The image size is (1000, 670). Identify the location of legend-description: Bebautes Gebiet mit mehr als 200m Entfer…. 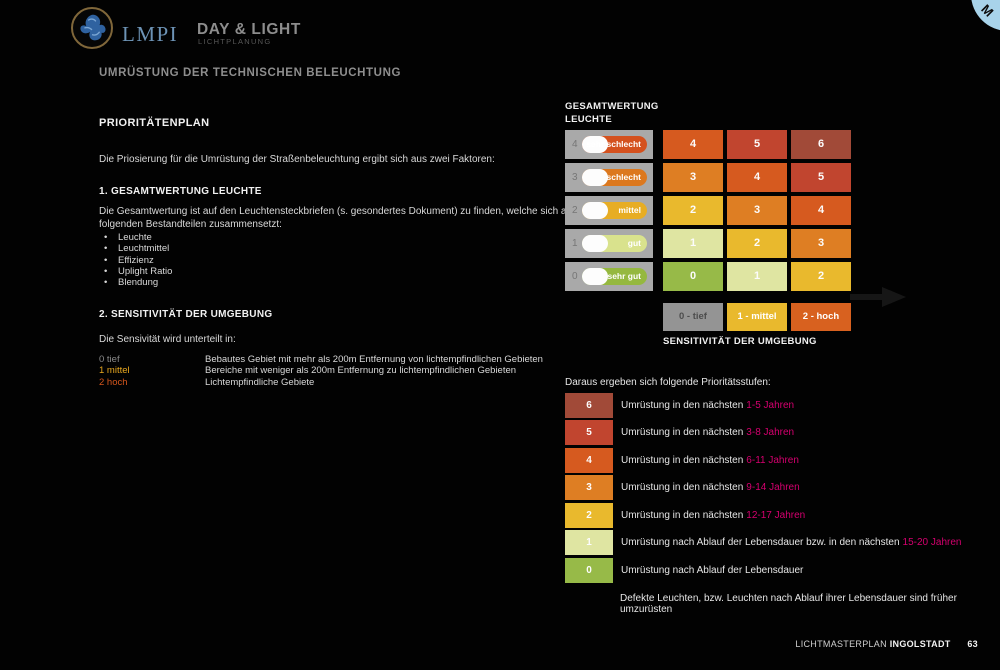
(374, 359).